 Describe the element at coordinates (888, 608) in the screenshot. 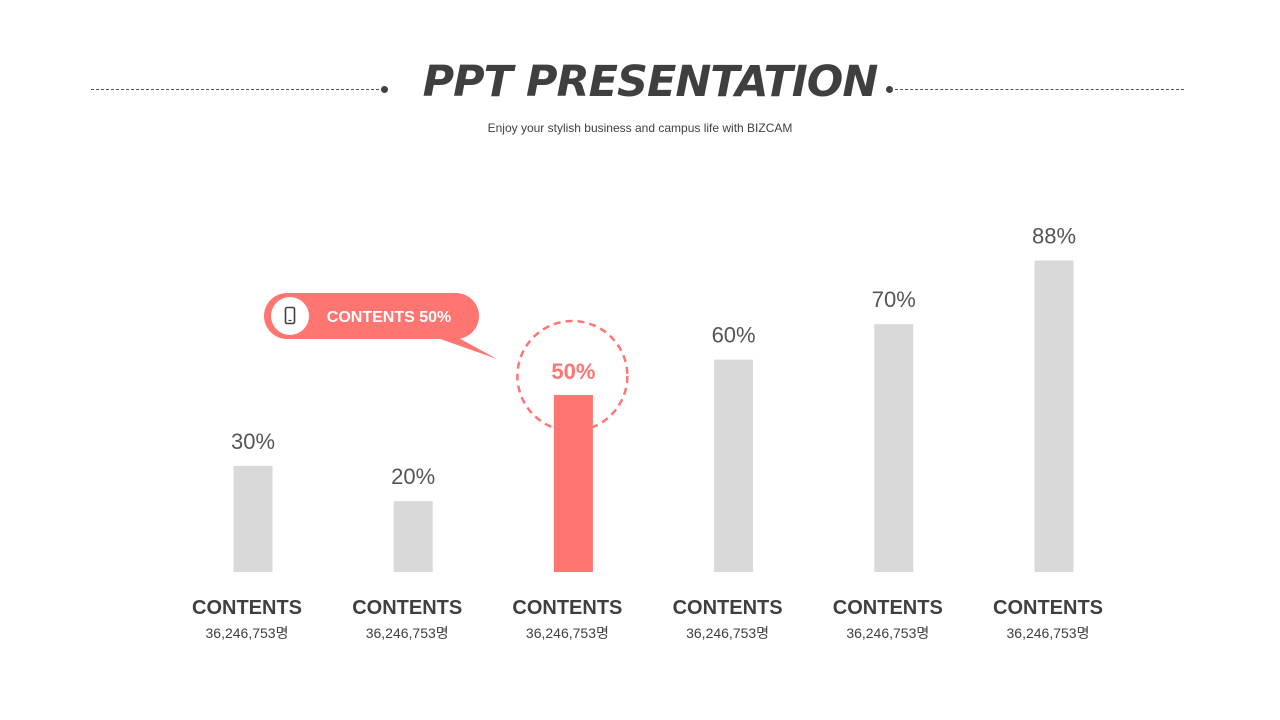

I see `category-label-5: CONTENTS` at that location.